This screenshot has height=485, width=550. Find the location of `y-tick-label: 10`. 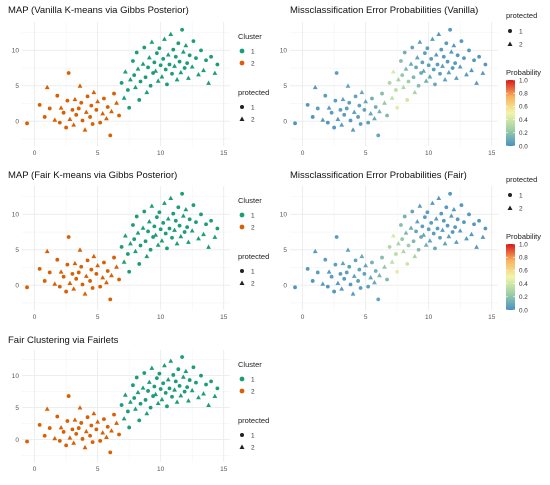

y-tick-label: 10 is located at coordinates (16, 376).